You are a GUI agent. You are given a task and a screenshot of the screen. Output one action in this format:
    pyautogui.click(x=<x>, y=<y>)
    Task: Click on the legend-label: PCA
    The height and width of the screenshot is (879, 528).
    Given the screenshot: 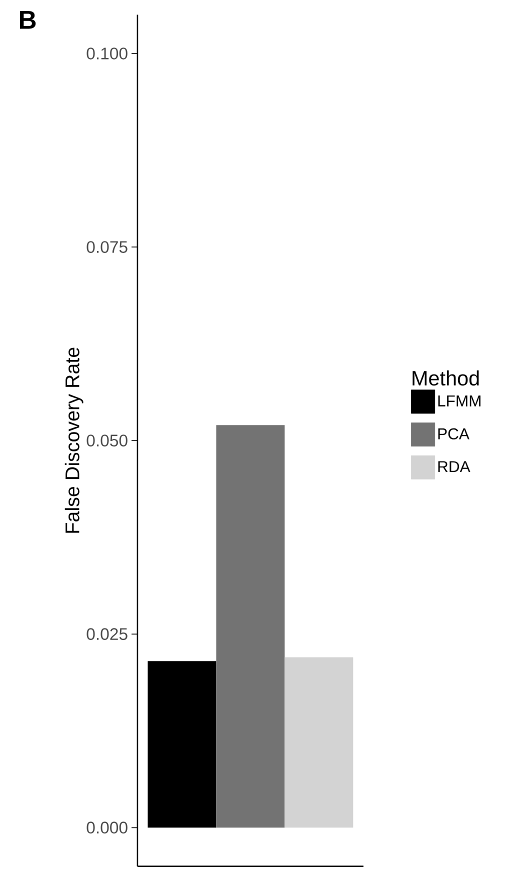 What is the action you would take?
    pyautogui.click(x=454, y=434)
    